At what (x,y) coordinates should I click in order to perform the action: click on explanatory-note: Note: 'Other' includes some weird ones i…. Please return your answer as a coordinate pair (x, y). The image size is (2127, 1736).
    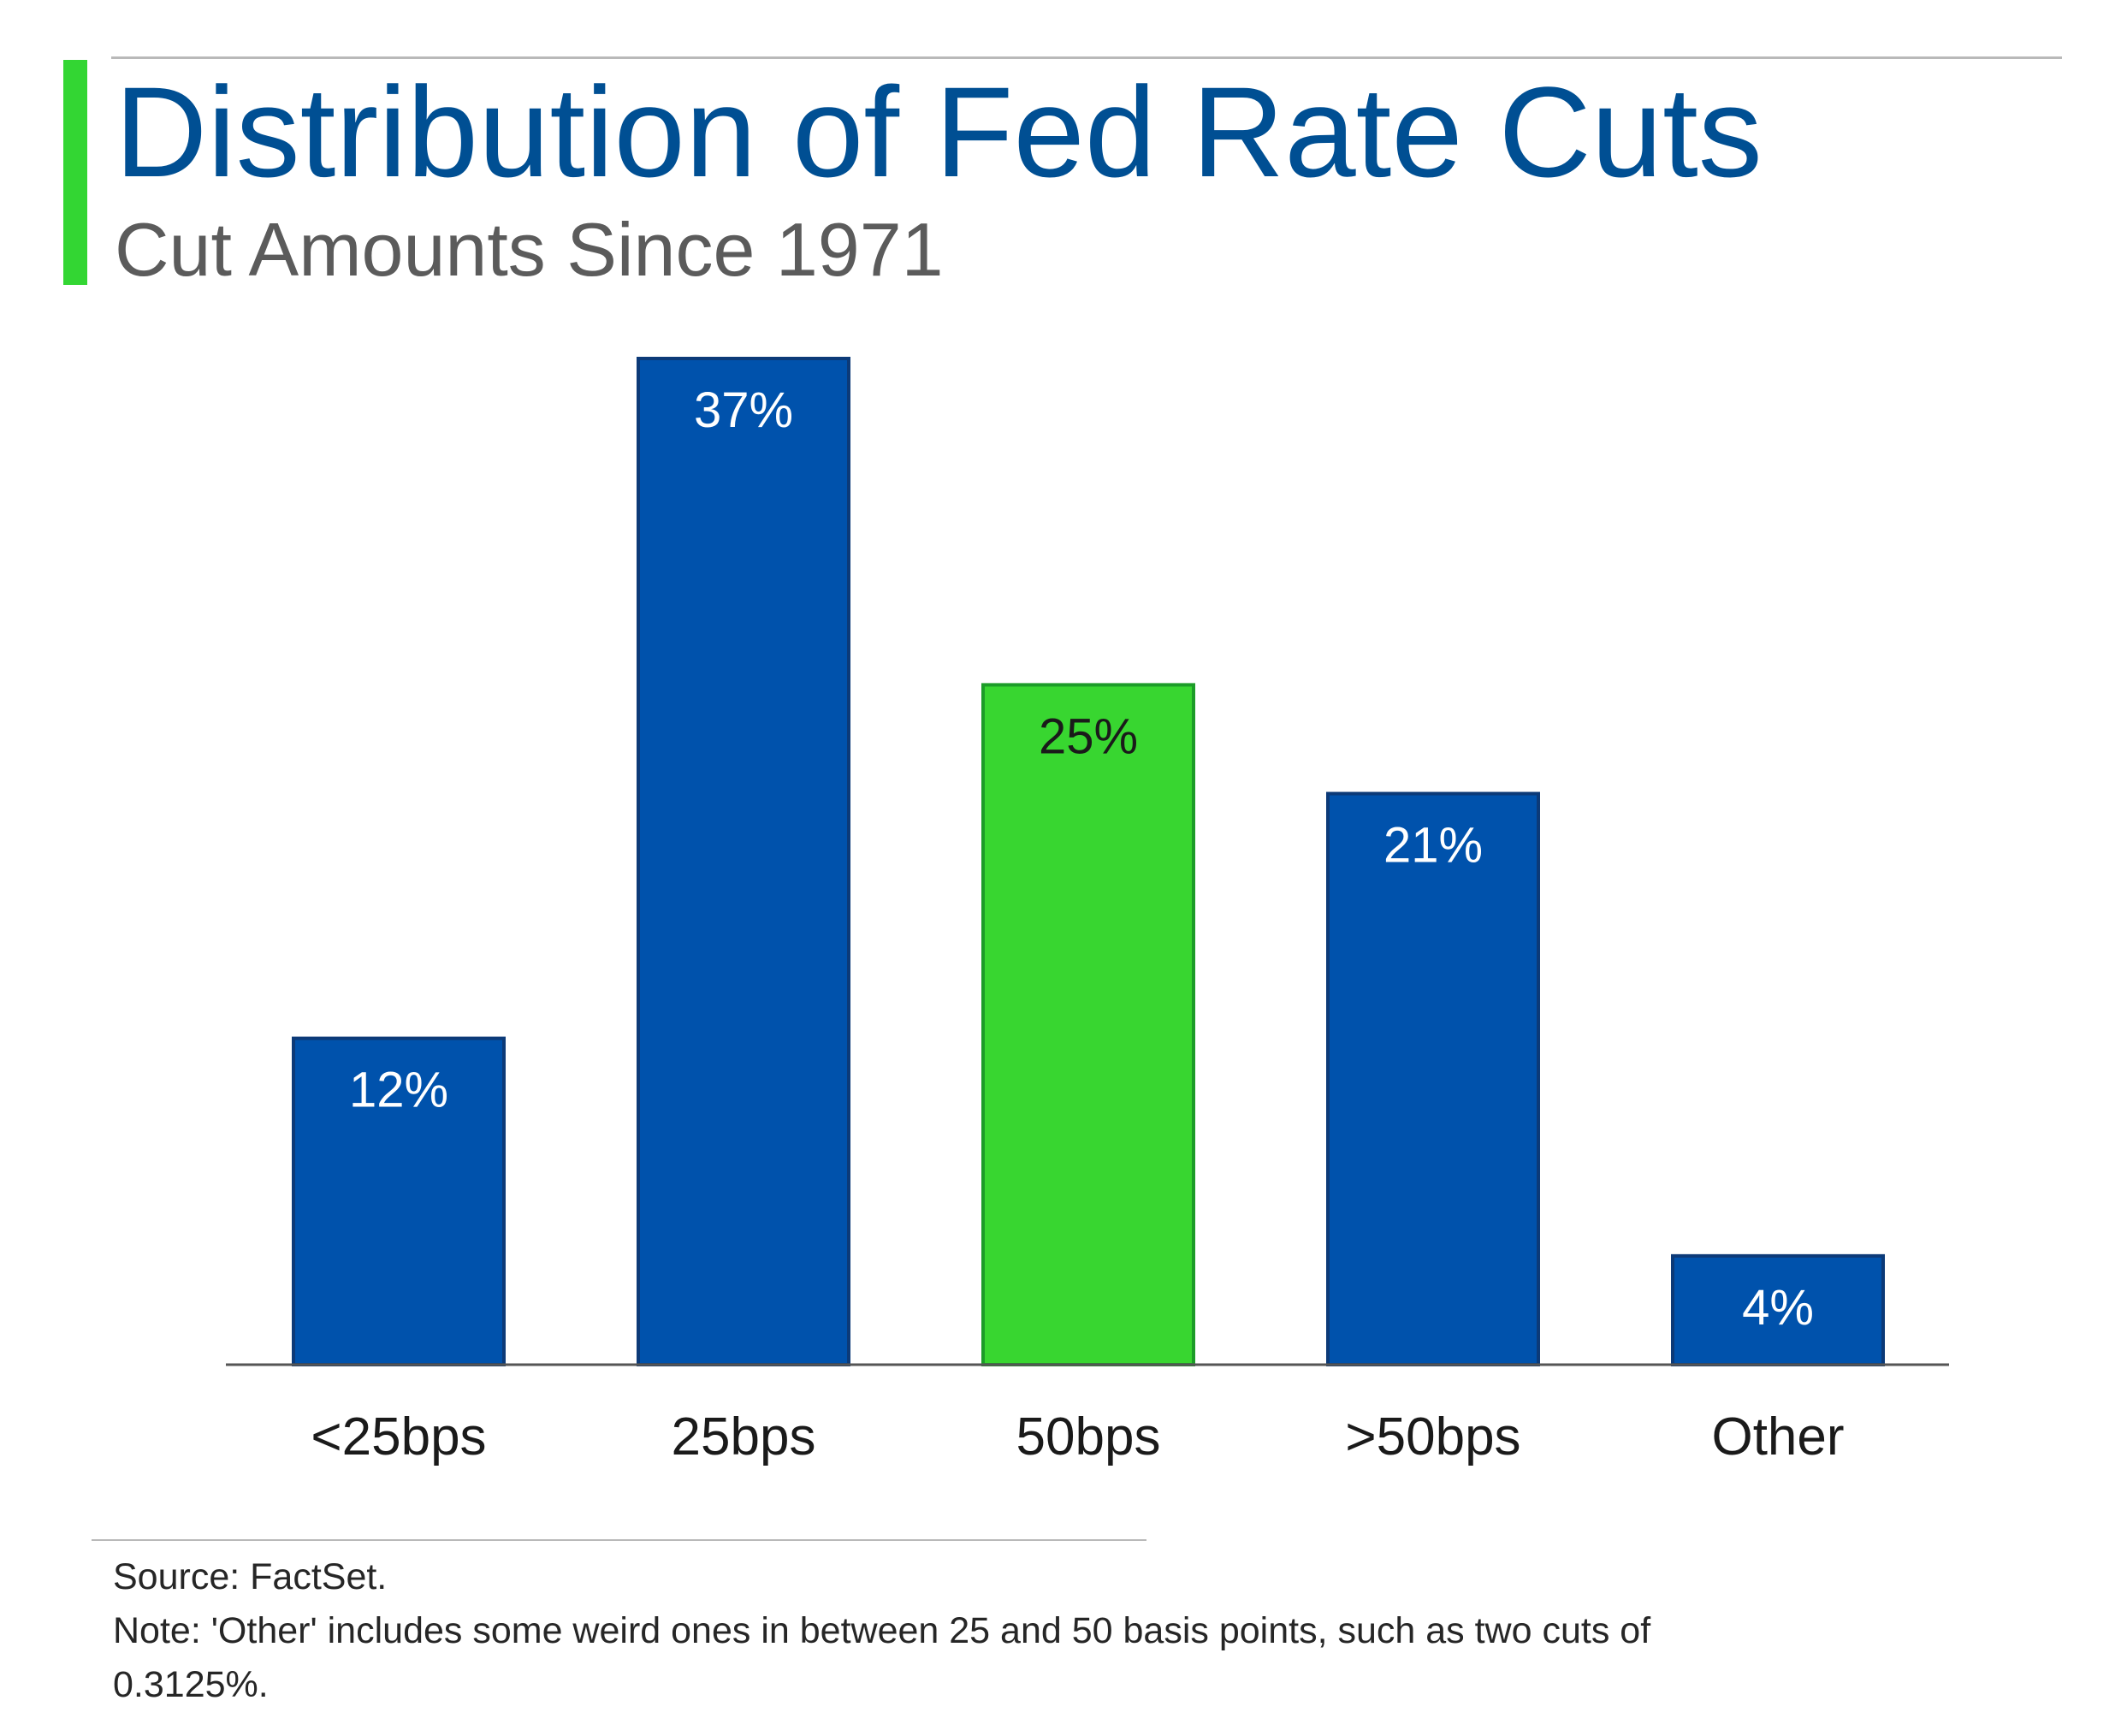
    Looking at the image, I should click on (882, 1658).